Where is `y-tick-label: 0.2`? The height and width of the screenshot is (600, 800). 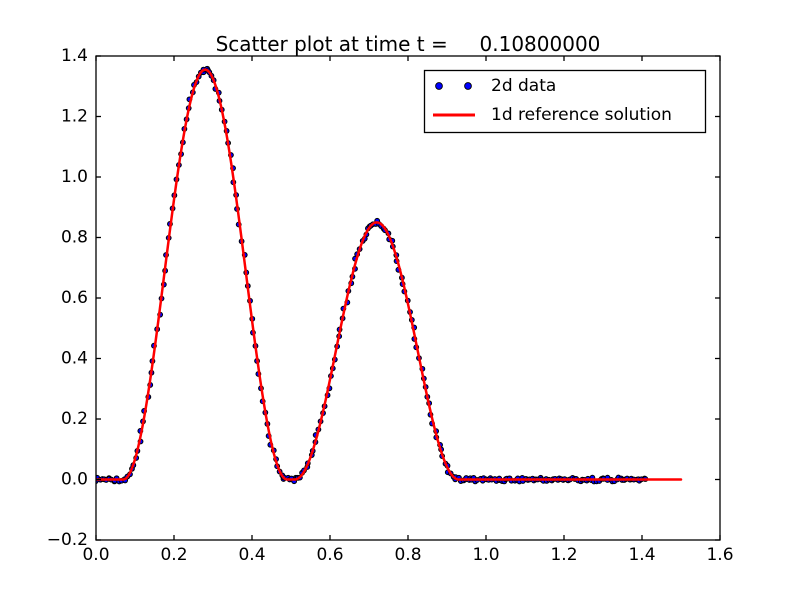 y-tick-label: 0.2 is located at coordinates (74, 419).